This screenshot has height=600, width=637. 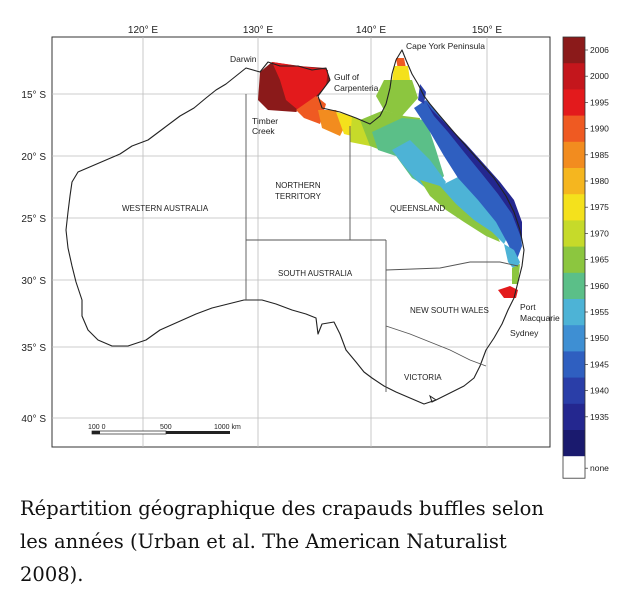 I want to click on caption-line-3: 2008)., so click(x=52, y=574).